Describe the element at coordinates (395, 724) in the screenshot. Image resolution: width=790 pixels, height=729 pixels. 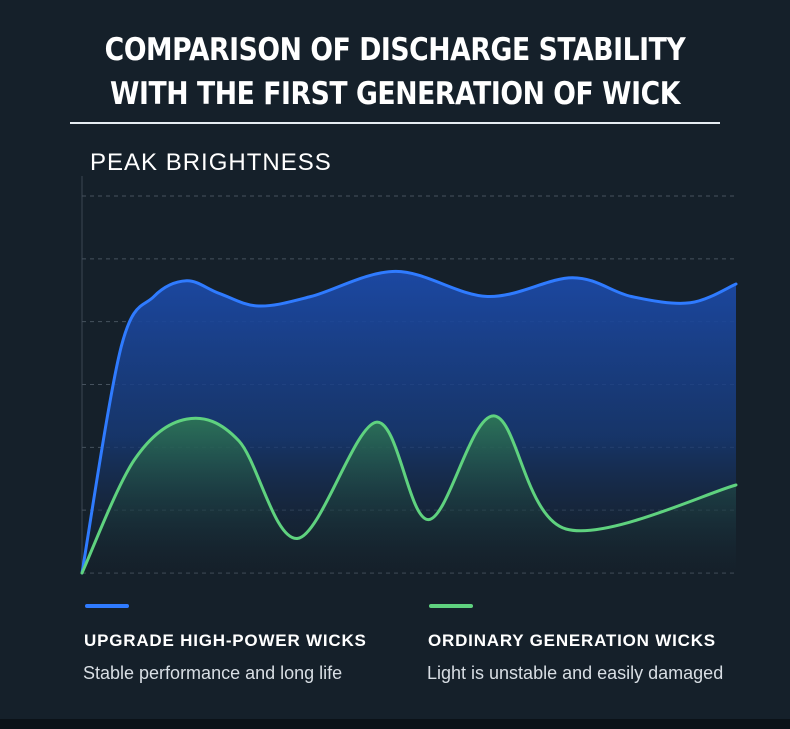
I see `bottom-bar` at that location.